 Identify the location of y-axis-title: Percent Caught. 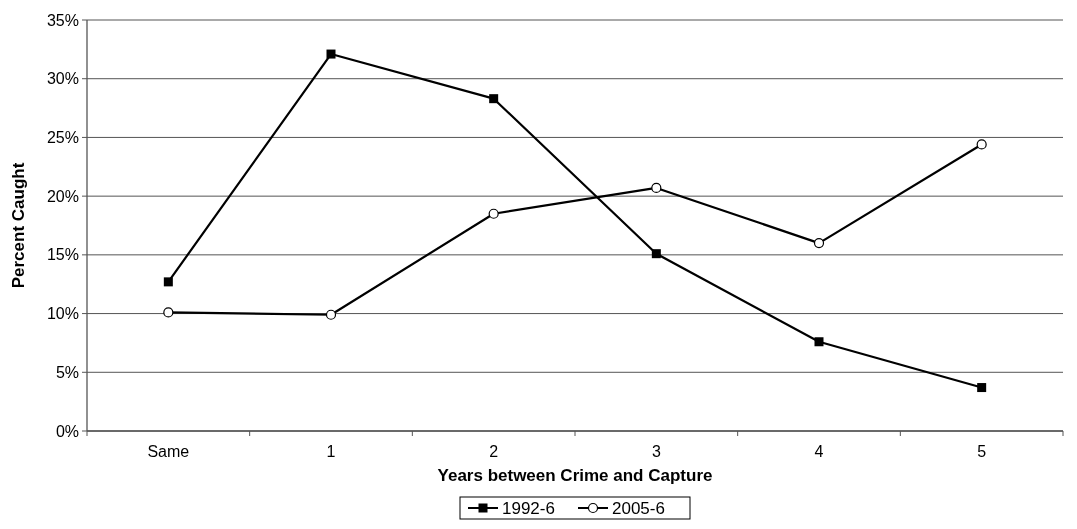
(18, 225).